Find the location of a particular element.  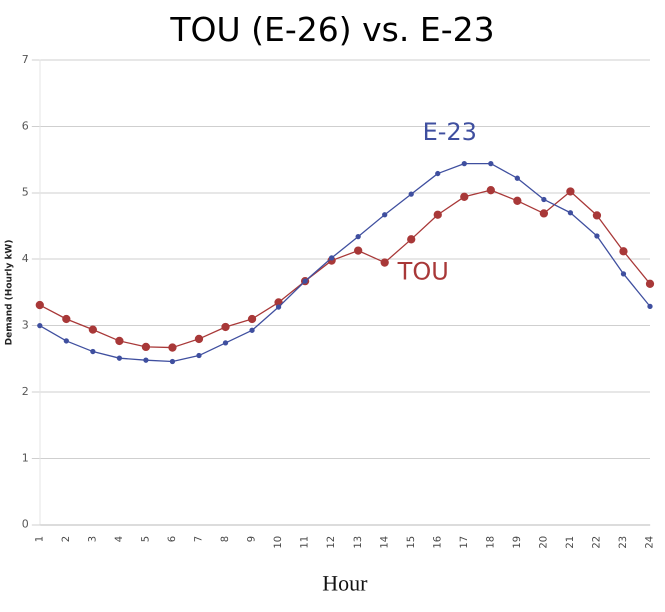

series-label: E-23 is located at coordinates (449, 132).